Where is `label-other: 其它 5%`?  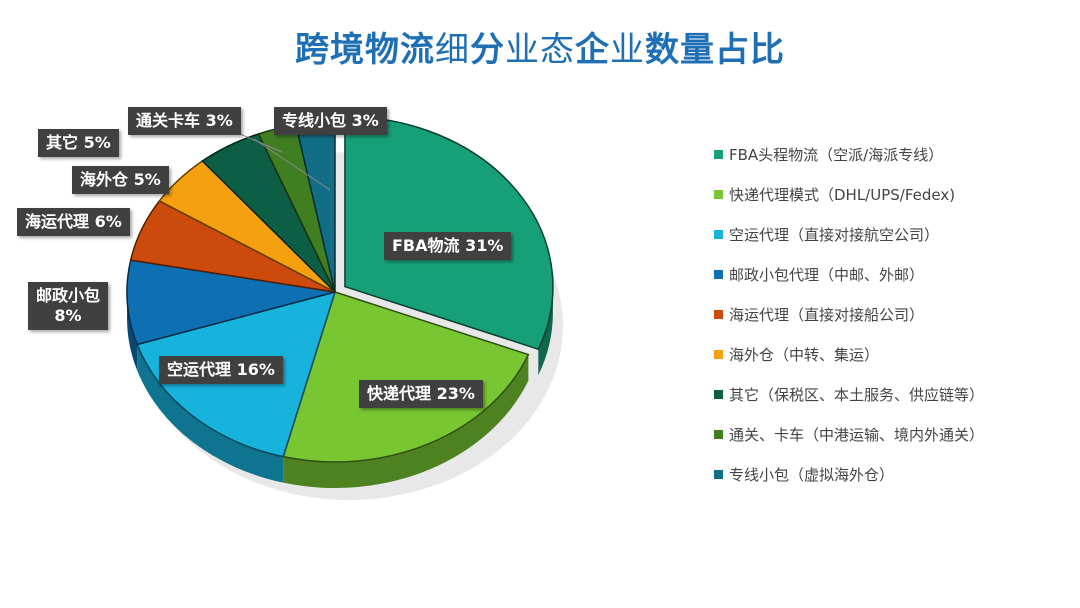
label-other: 其它 5% is located at coordinates (78, 143).